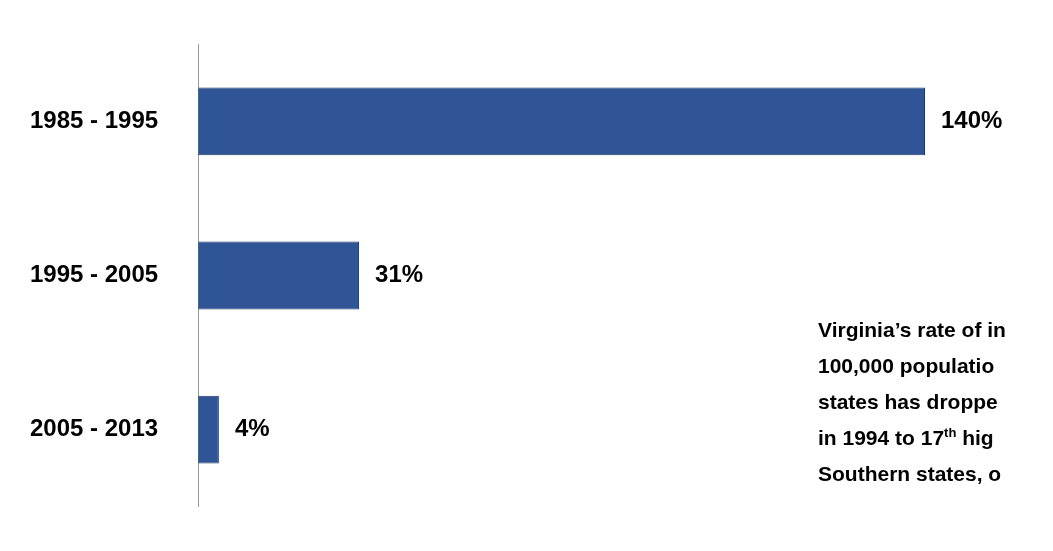 The image size is (1053, 551). What do you see at coordinates (912, 402) in the screenshot?
I see `annotation: Virginia’s rate of in 100,000 populatio states has droppe in 1994 to 17$^{th}$ hig Southern states, o` at bounding box center [912, 402].